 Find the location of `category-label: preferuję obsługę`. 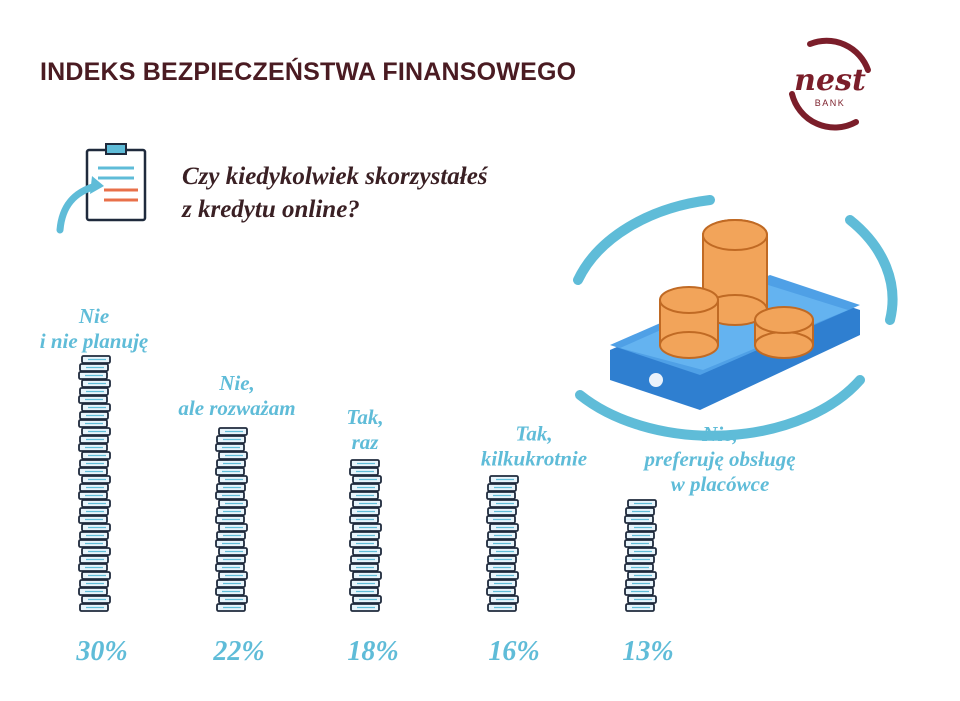

category-label: preferuję obsługę is located at coordinates (718, 459).